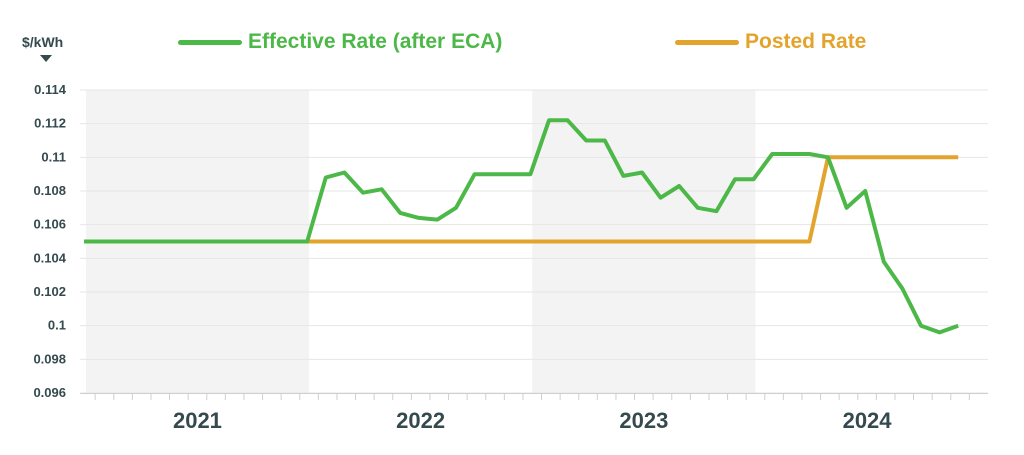 Image resolution: width=1024 pixels, height=455 pixels. Describe the element at coordinates (53, 156) in the screenshot. I see `y-tick-label: 0.11` at that location.